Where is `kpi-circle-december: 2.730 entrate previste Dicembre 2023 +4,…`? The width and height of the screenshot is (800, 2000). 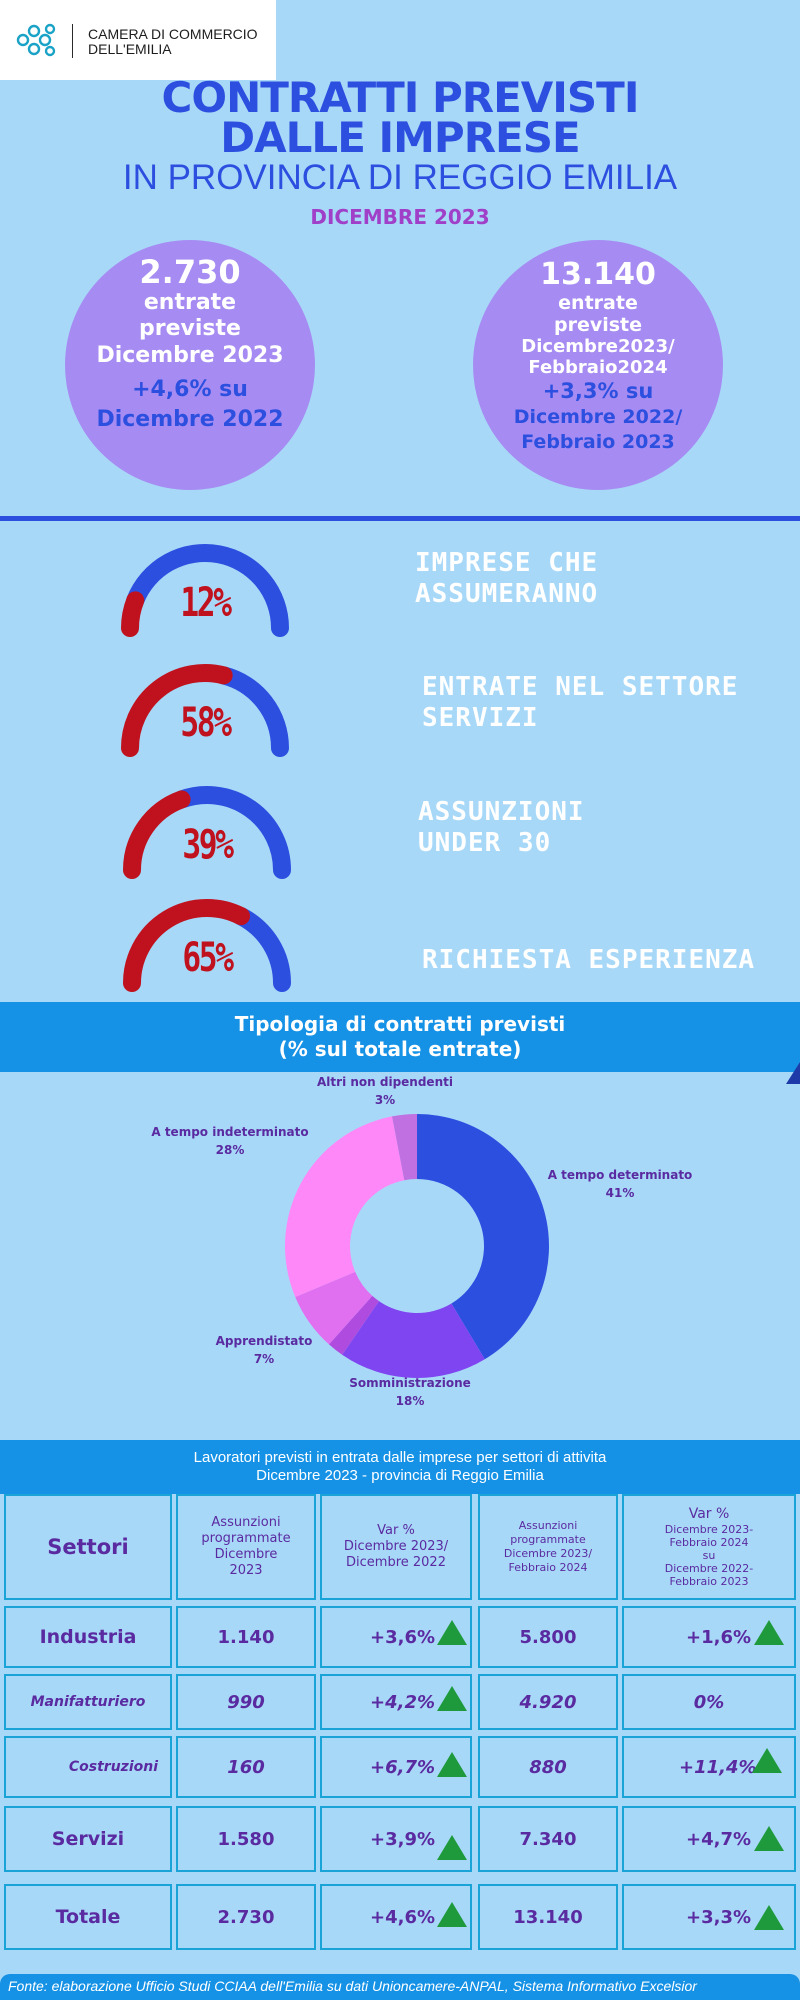 kpi-circle-december: 2.730 entrate previste Dicembre 2023 +4,… is located at coordinates (190, 365).